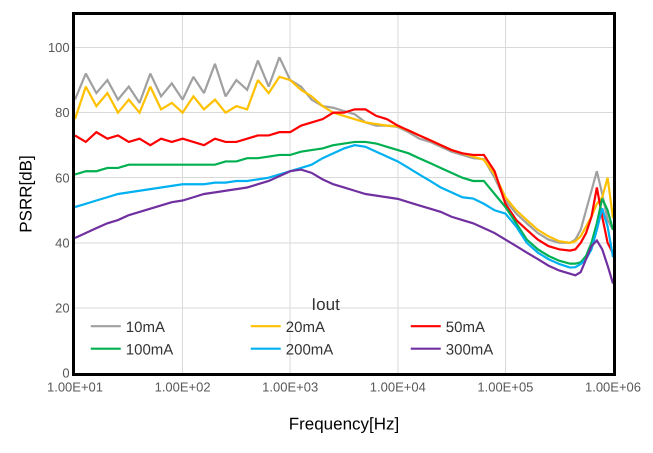 The image size is (653, 453). I want to click on y-tick-label: 60, so click(62, 178).